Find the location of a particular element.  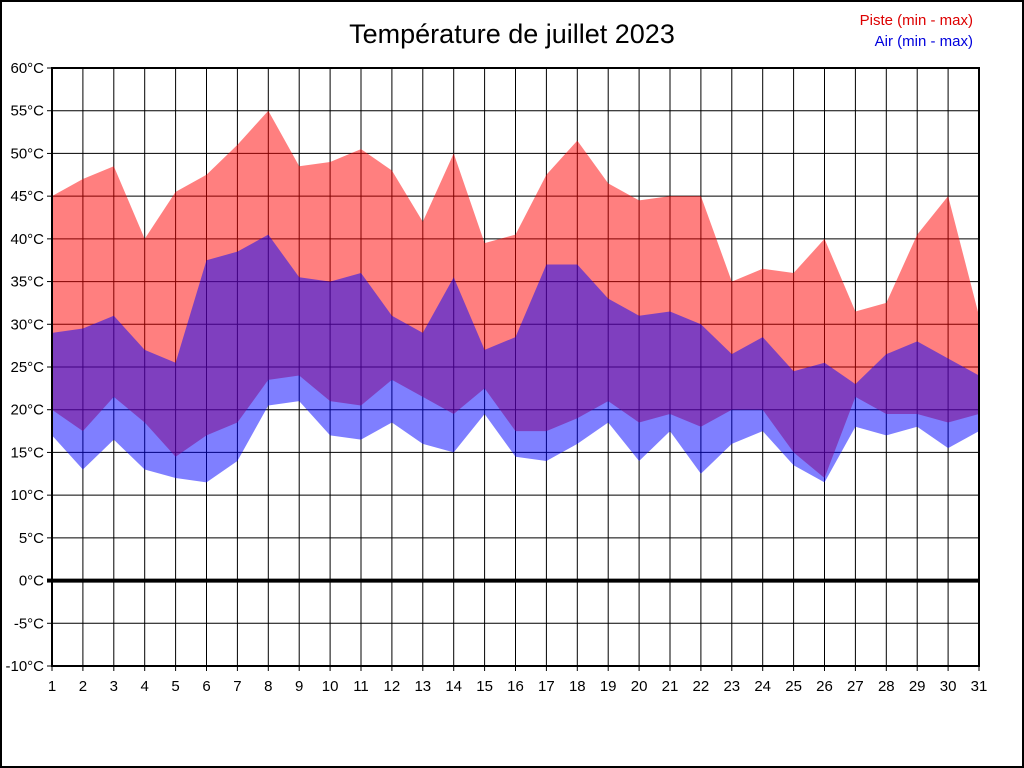

x-tick-label: 6 is located at coordinates (206, 686).